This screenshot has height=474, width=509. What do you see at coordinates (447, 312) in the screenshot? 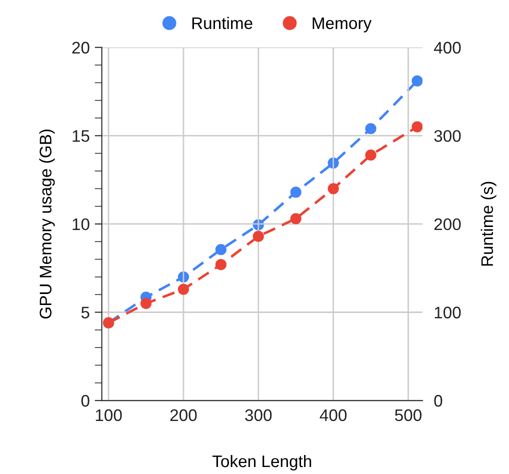
I see `y2-tick-label: 100` at bounding box center [447, 312].